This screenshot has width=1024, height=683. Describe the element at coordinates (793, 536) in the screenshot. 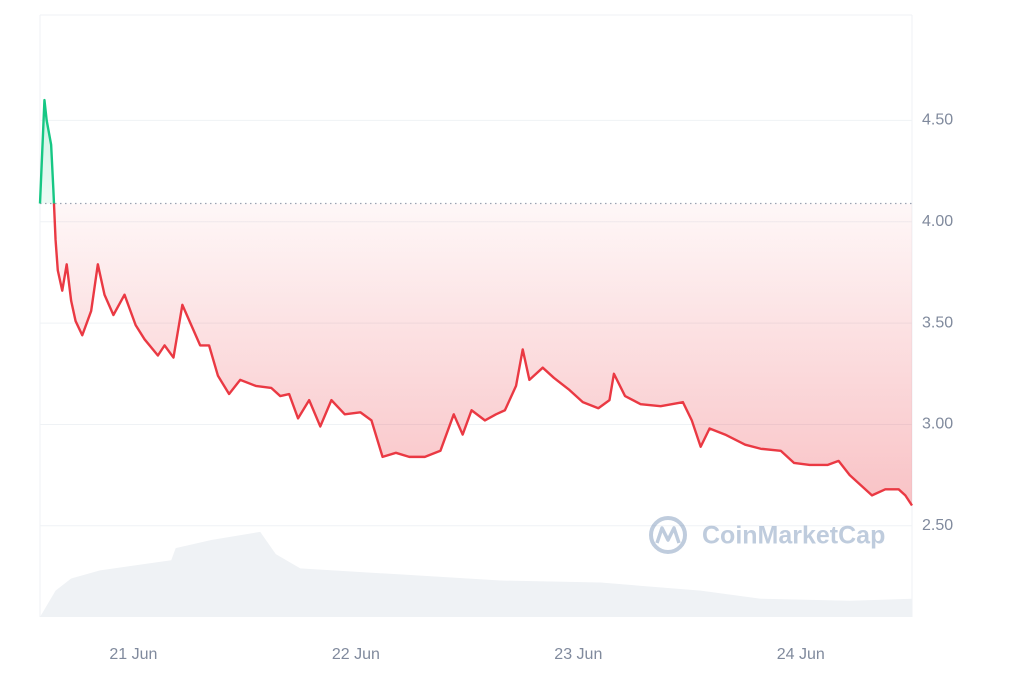

I see `watermark-text: CoinMarketCap` at that location.